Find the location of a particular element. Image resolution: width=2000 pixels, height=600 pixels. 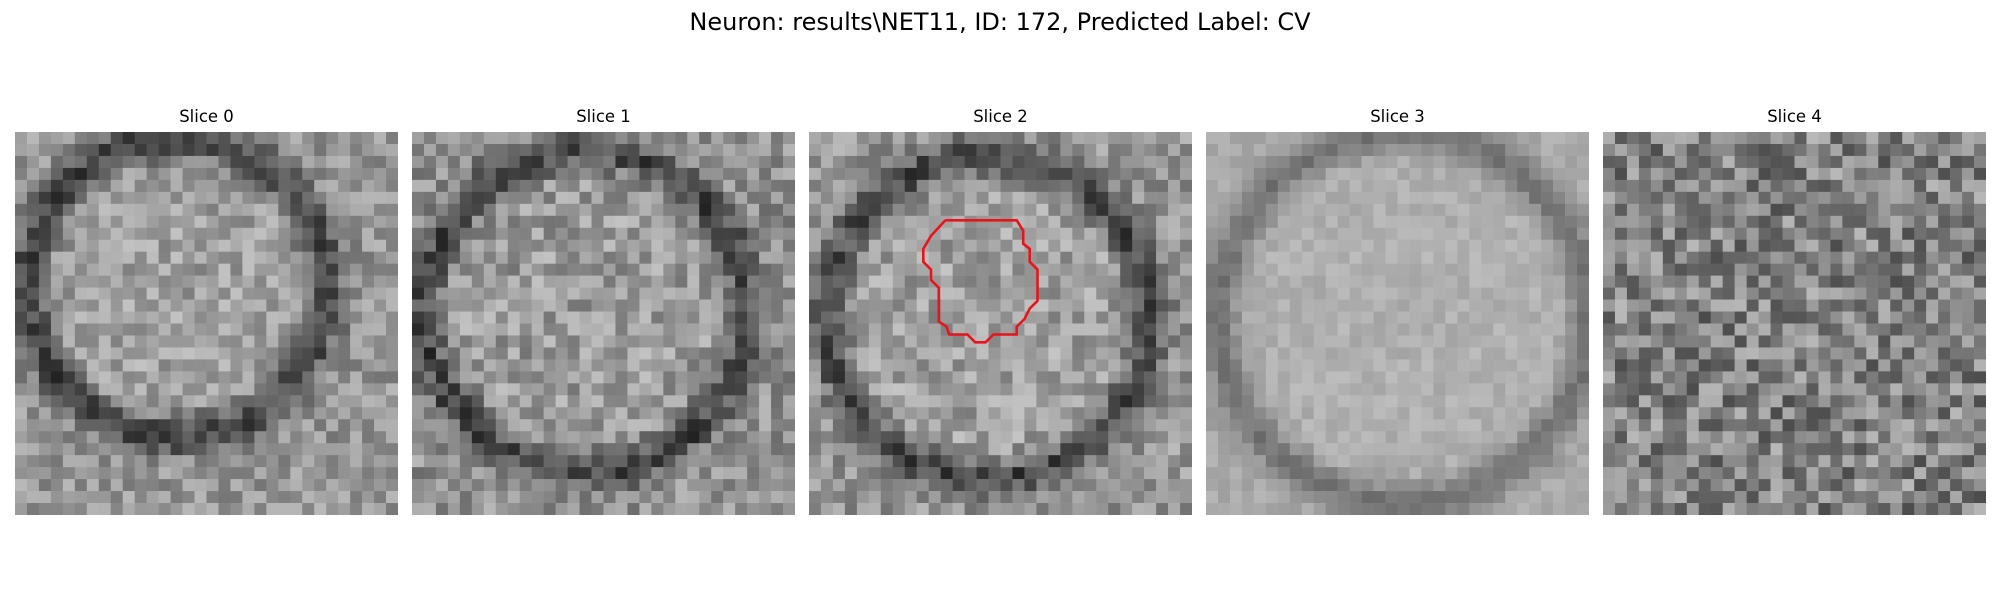

slice-panel-0: Slice 0 is located at coordinates (206, 310).